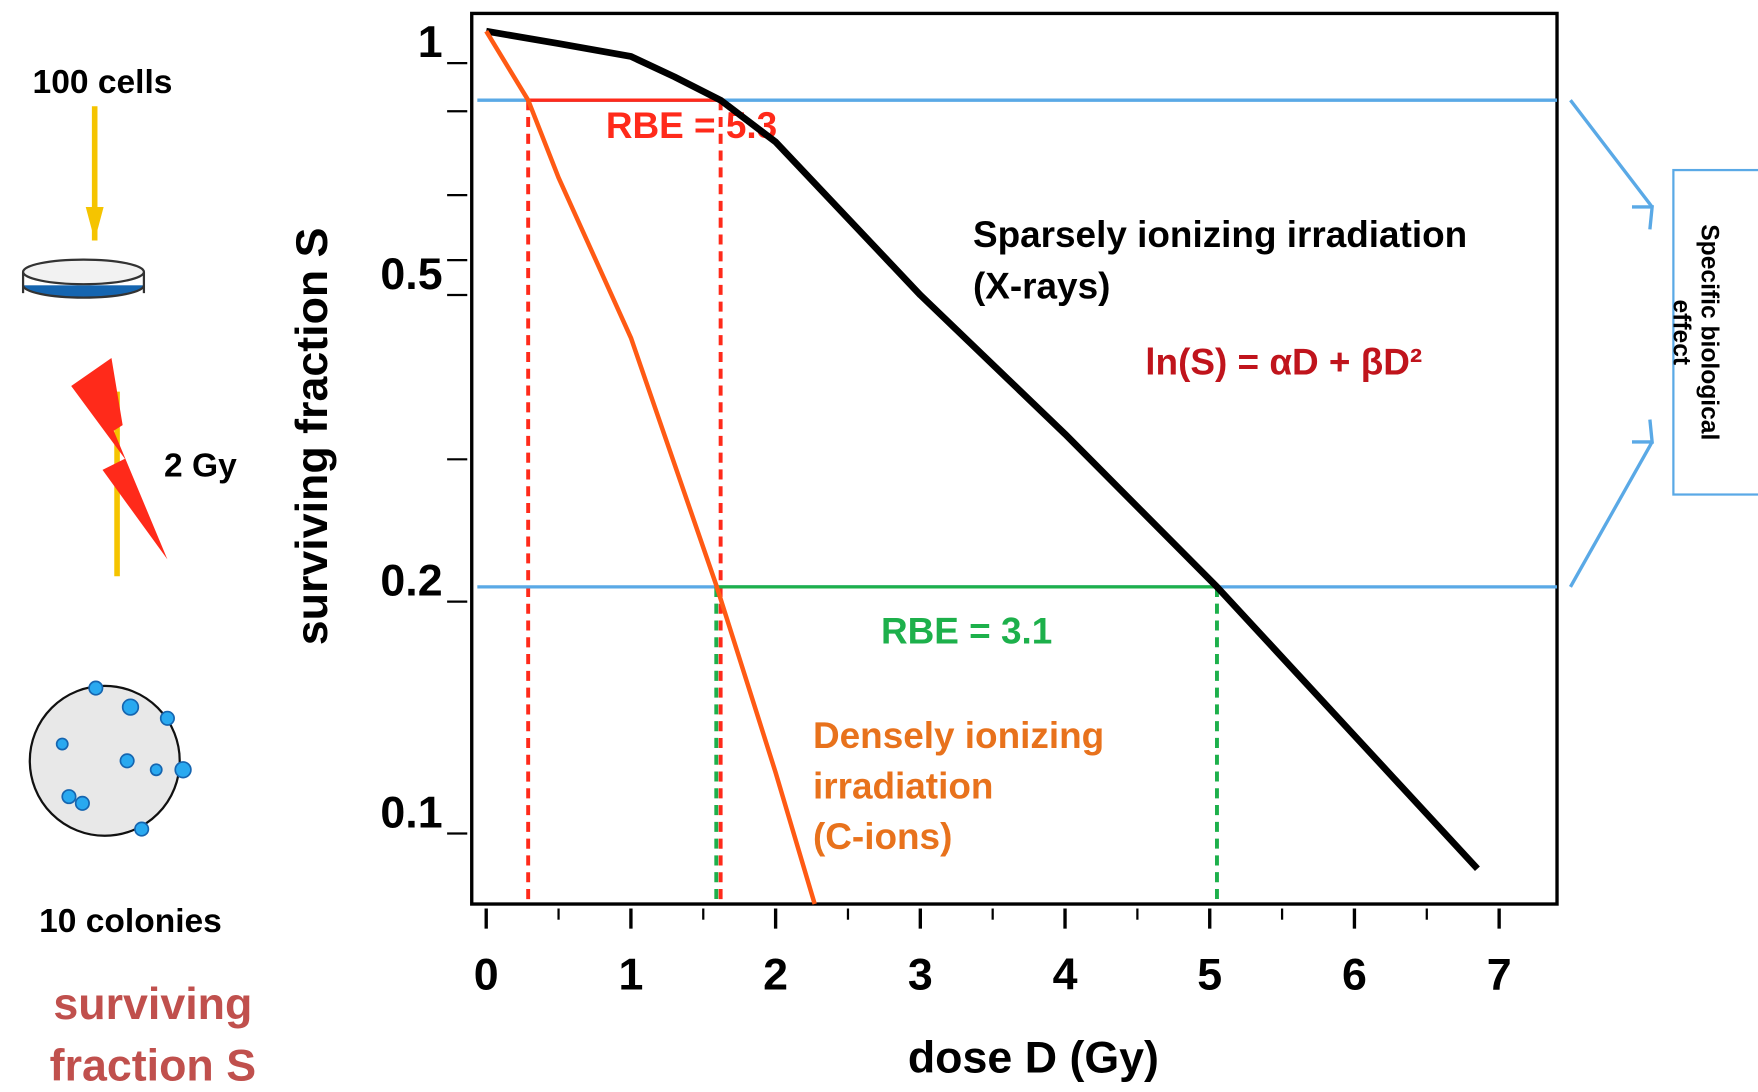 The width and height of the screenshot is (1758, 1092). I want to click on result-label: fraction S, so click(153, 1065).